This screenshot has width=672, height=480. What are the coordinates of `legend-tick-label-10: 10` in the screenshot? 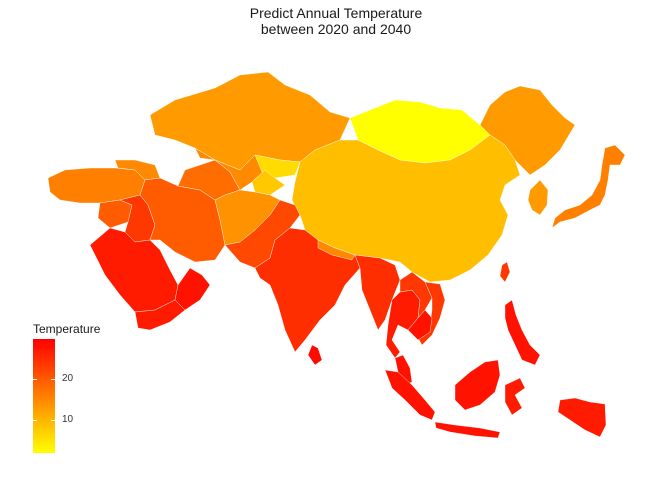 It's located at (68, 419).